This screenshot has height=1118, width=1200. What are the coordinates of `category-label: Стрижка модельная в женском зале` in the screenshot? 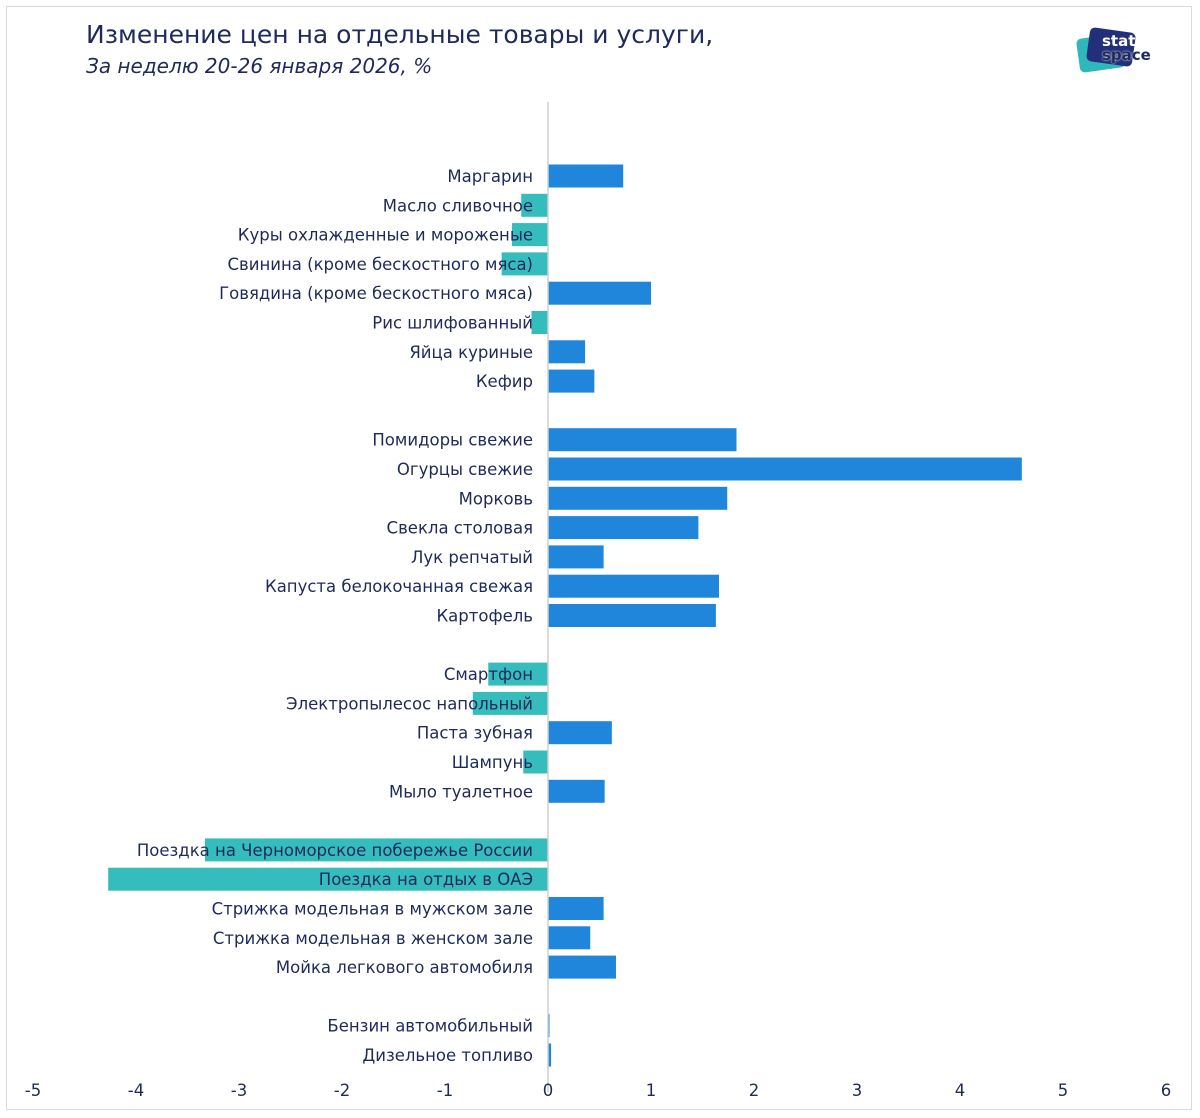 It's located at (373, 938).